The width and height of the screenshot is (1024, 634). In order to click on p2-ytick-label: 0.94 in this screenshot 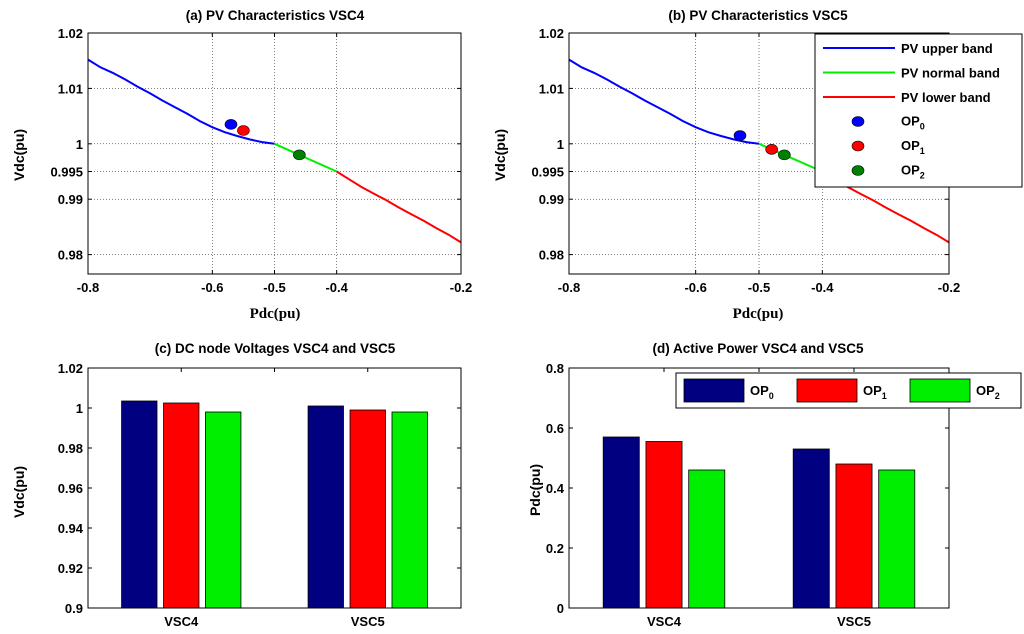, I will do `click(71, 528)`.